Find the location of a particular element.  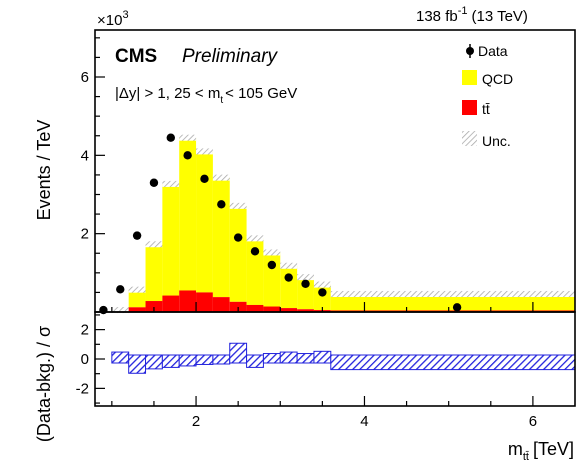

cms-label: CMS is located at coordinates (136, 56).